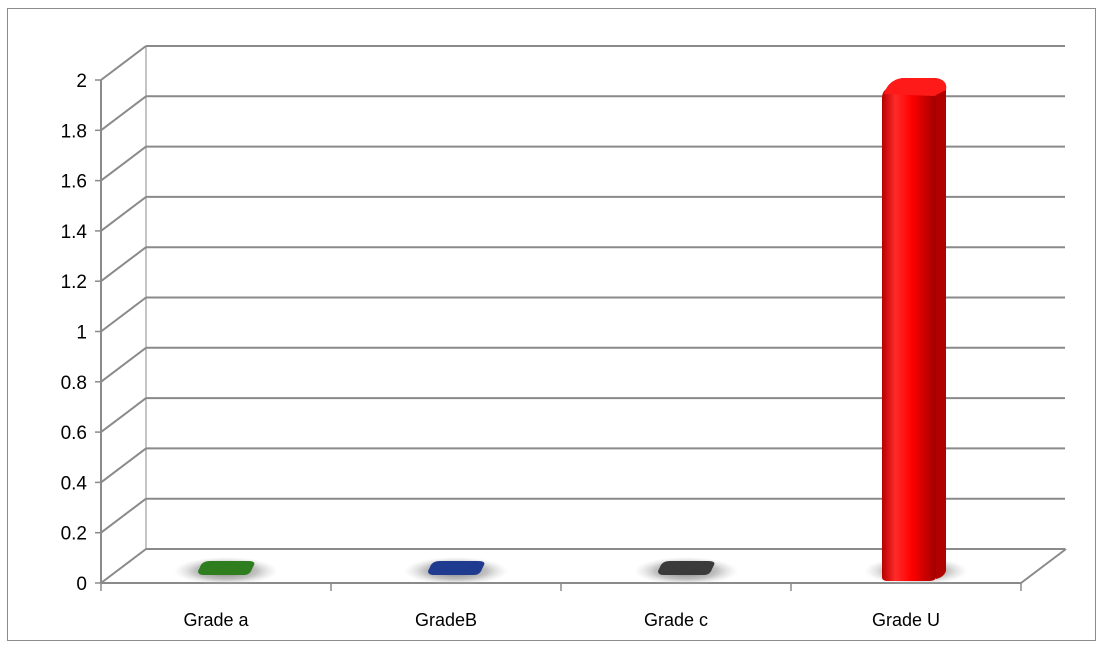 This screenshot has width=1104, height=649. I want to click on y-tick-label: 0, so click(81, 584).